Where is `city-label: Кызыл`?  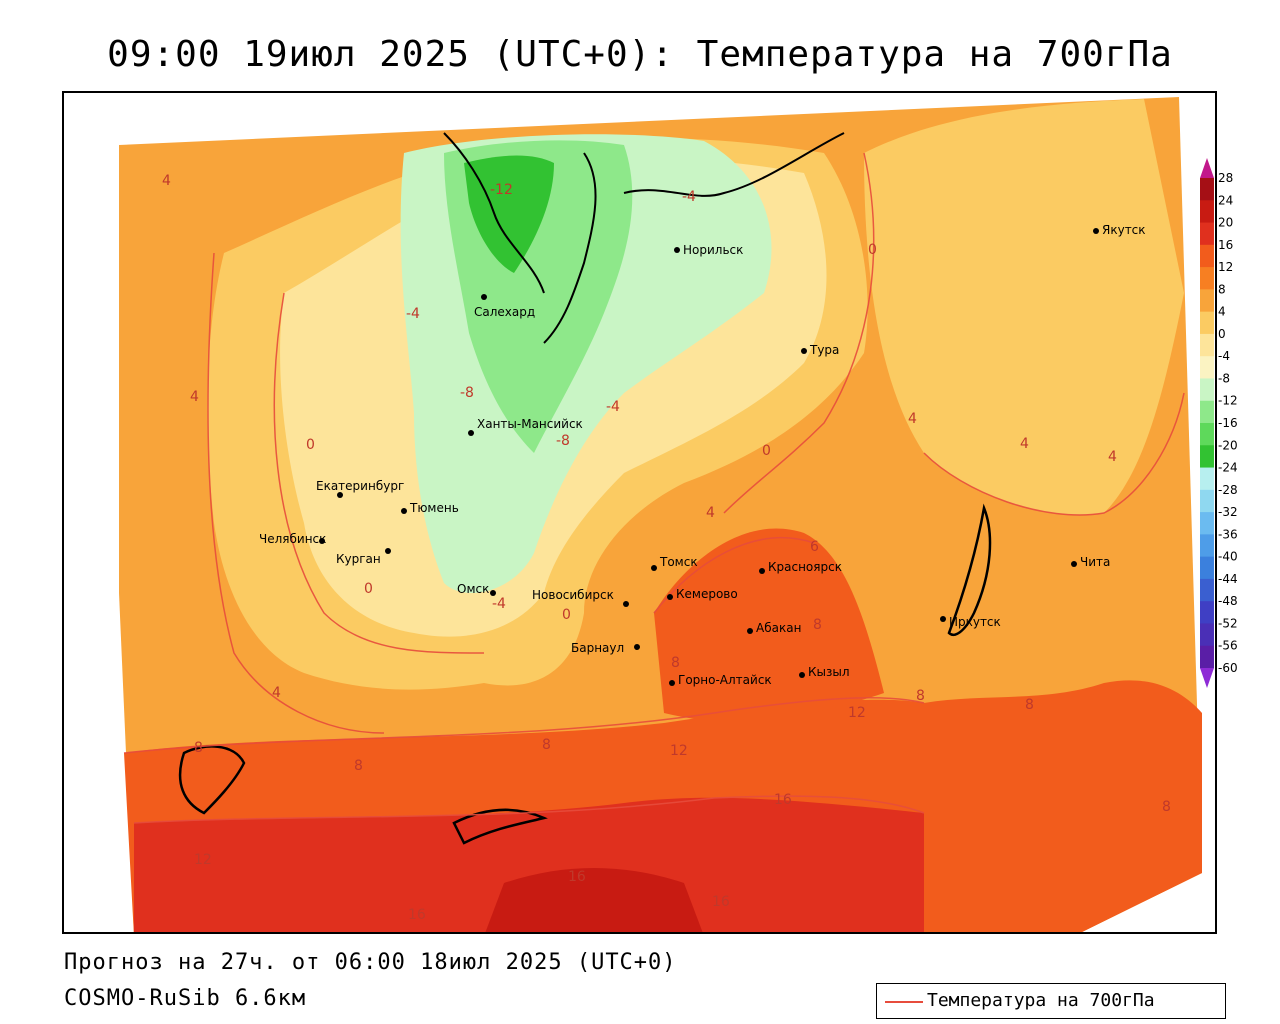 city-label: Кызыл is located at coordinates (829, 672).